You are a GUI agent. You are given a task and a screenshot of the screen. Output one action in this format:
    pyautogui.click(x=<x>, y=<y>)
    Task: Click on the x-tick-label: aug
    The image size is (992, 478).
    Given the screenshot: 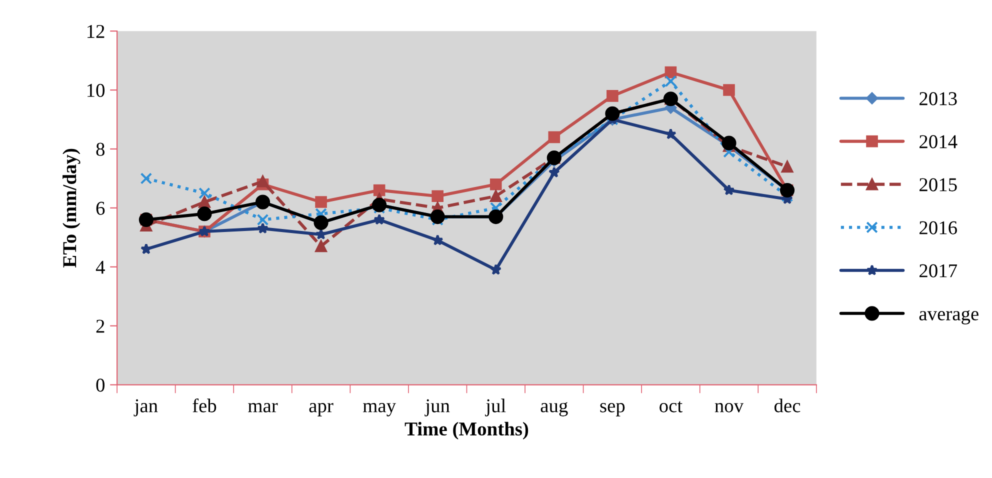 What is the action you would take?
    pyautogui.click(x=554, y=409)
    